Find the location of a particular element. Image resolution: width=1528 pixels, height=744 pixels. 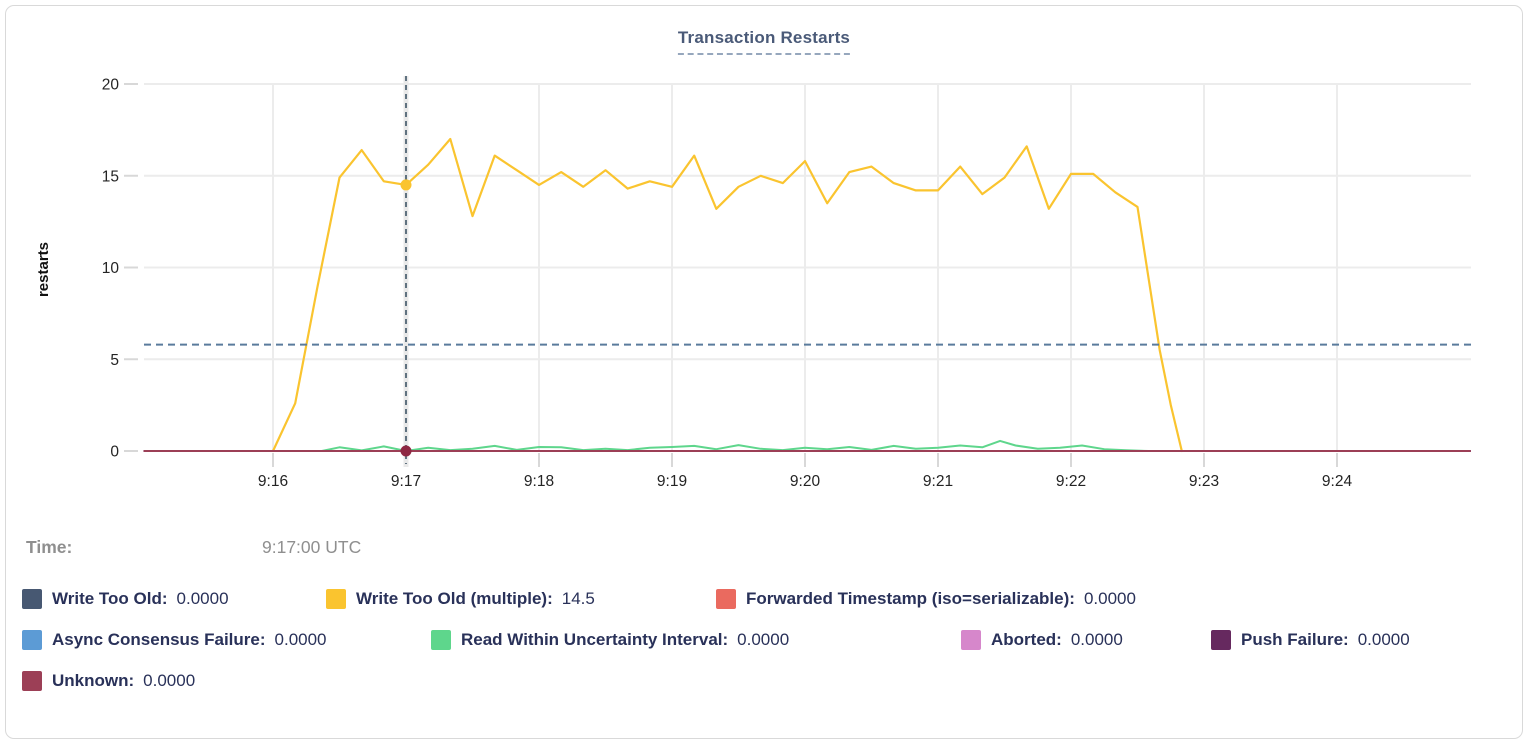

x-tick-label: 9:22 is located at coordinates (1071, 481).